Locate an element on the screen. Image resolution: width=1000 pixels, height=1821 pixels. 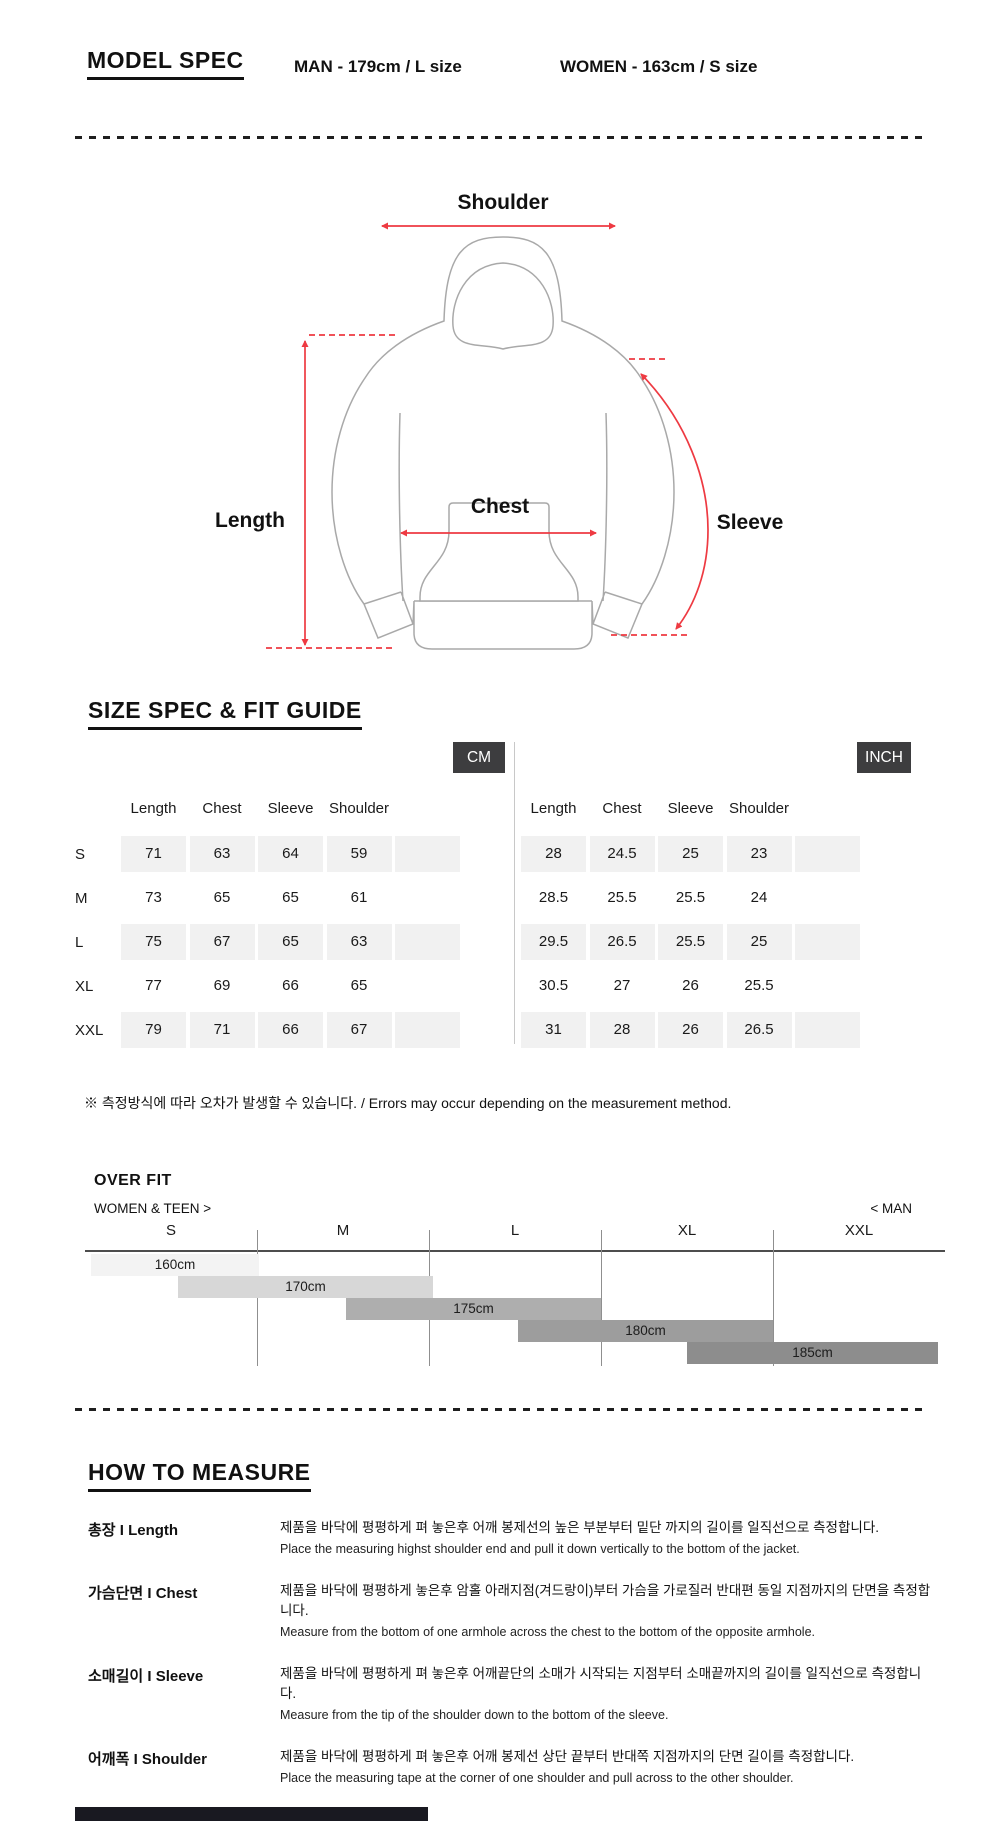
size-table-inch-header: Length Chest Sleeve Shoulder is located at coordinates (721, 808).